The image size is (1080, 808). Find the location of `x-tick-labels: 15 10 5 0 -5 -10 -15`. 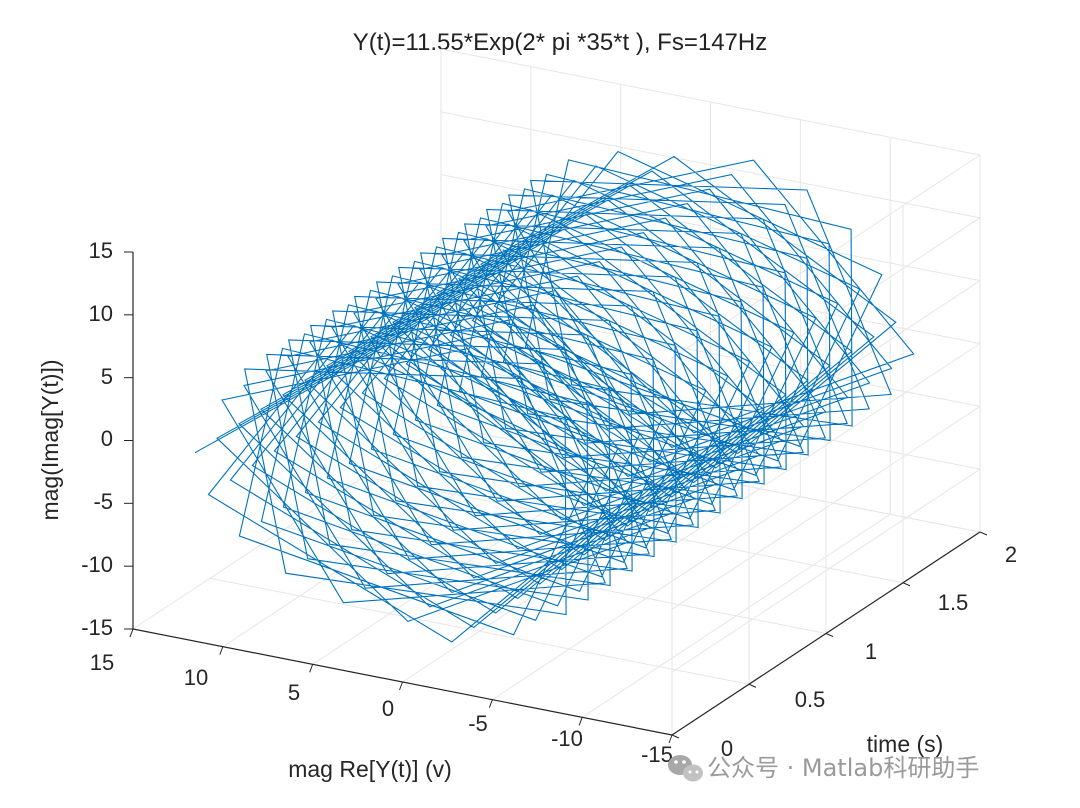

x-tick-labels: 15 10 5 0 -5 -10 -15 is located at coordinates (381, 708).